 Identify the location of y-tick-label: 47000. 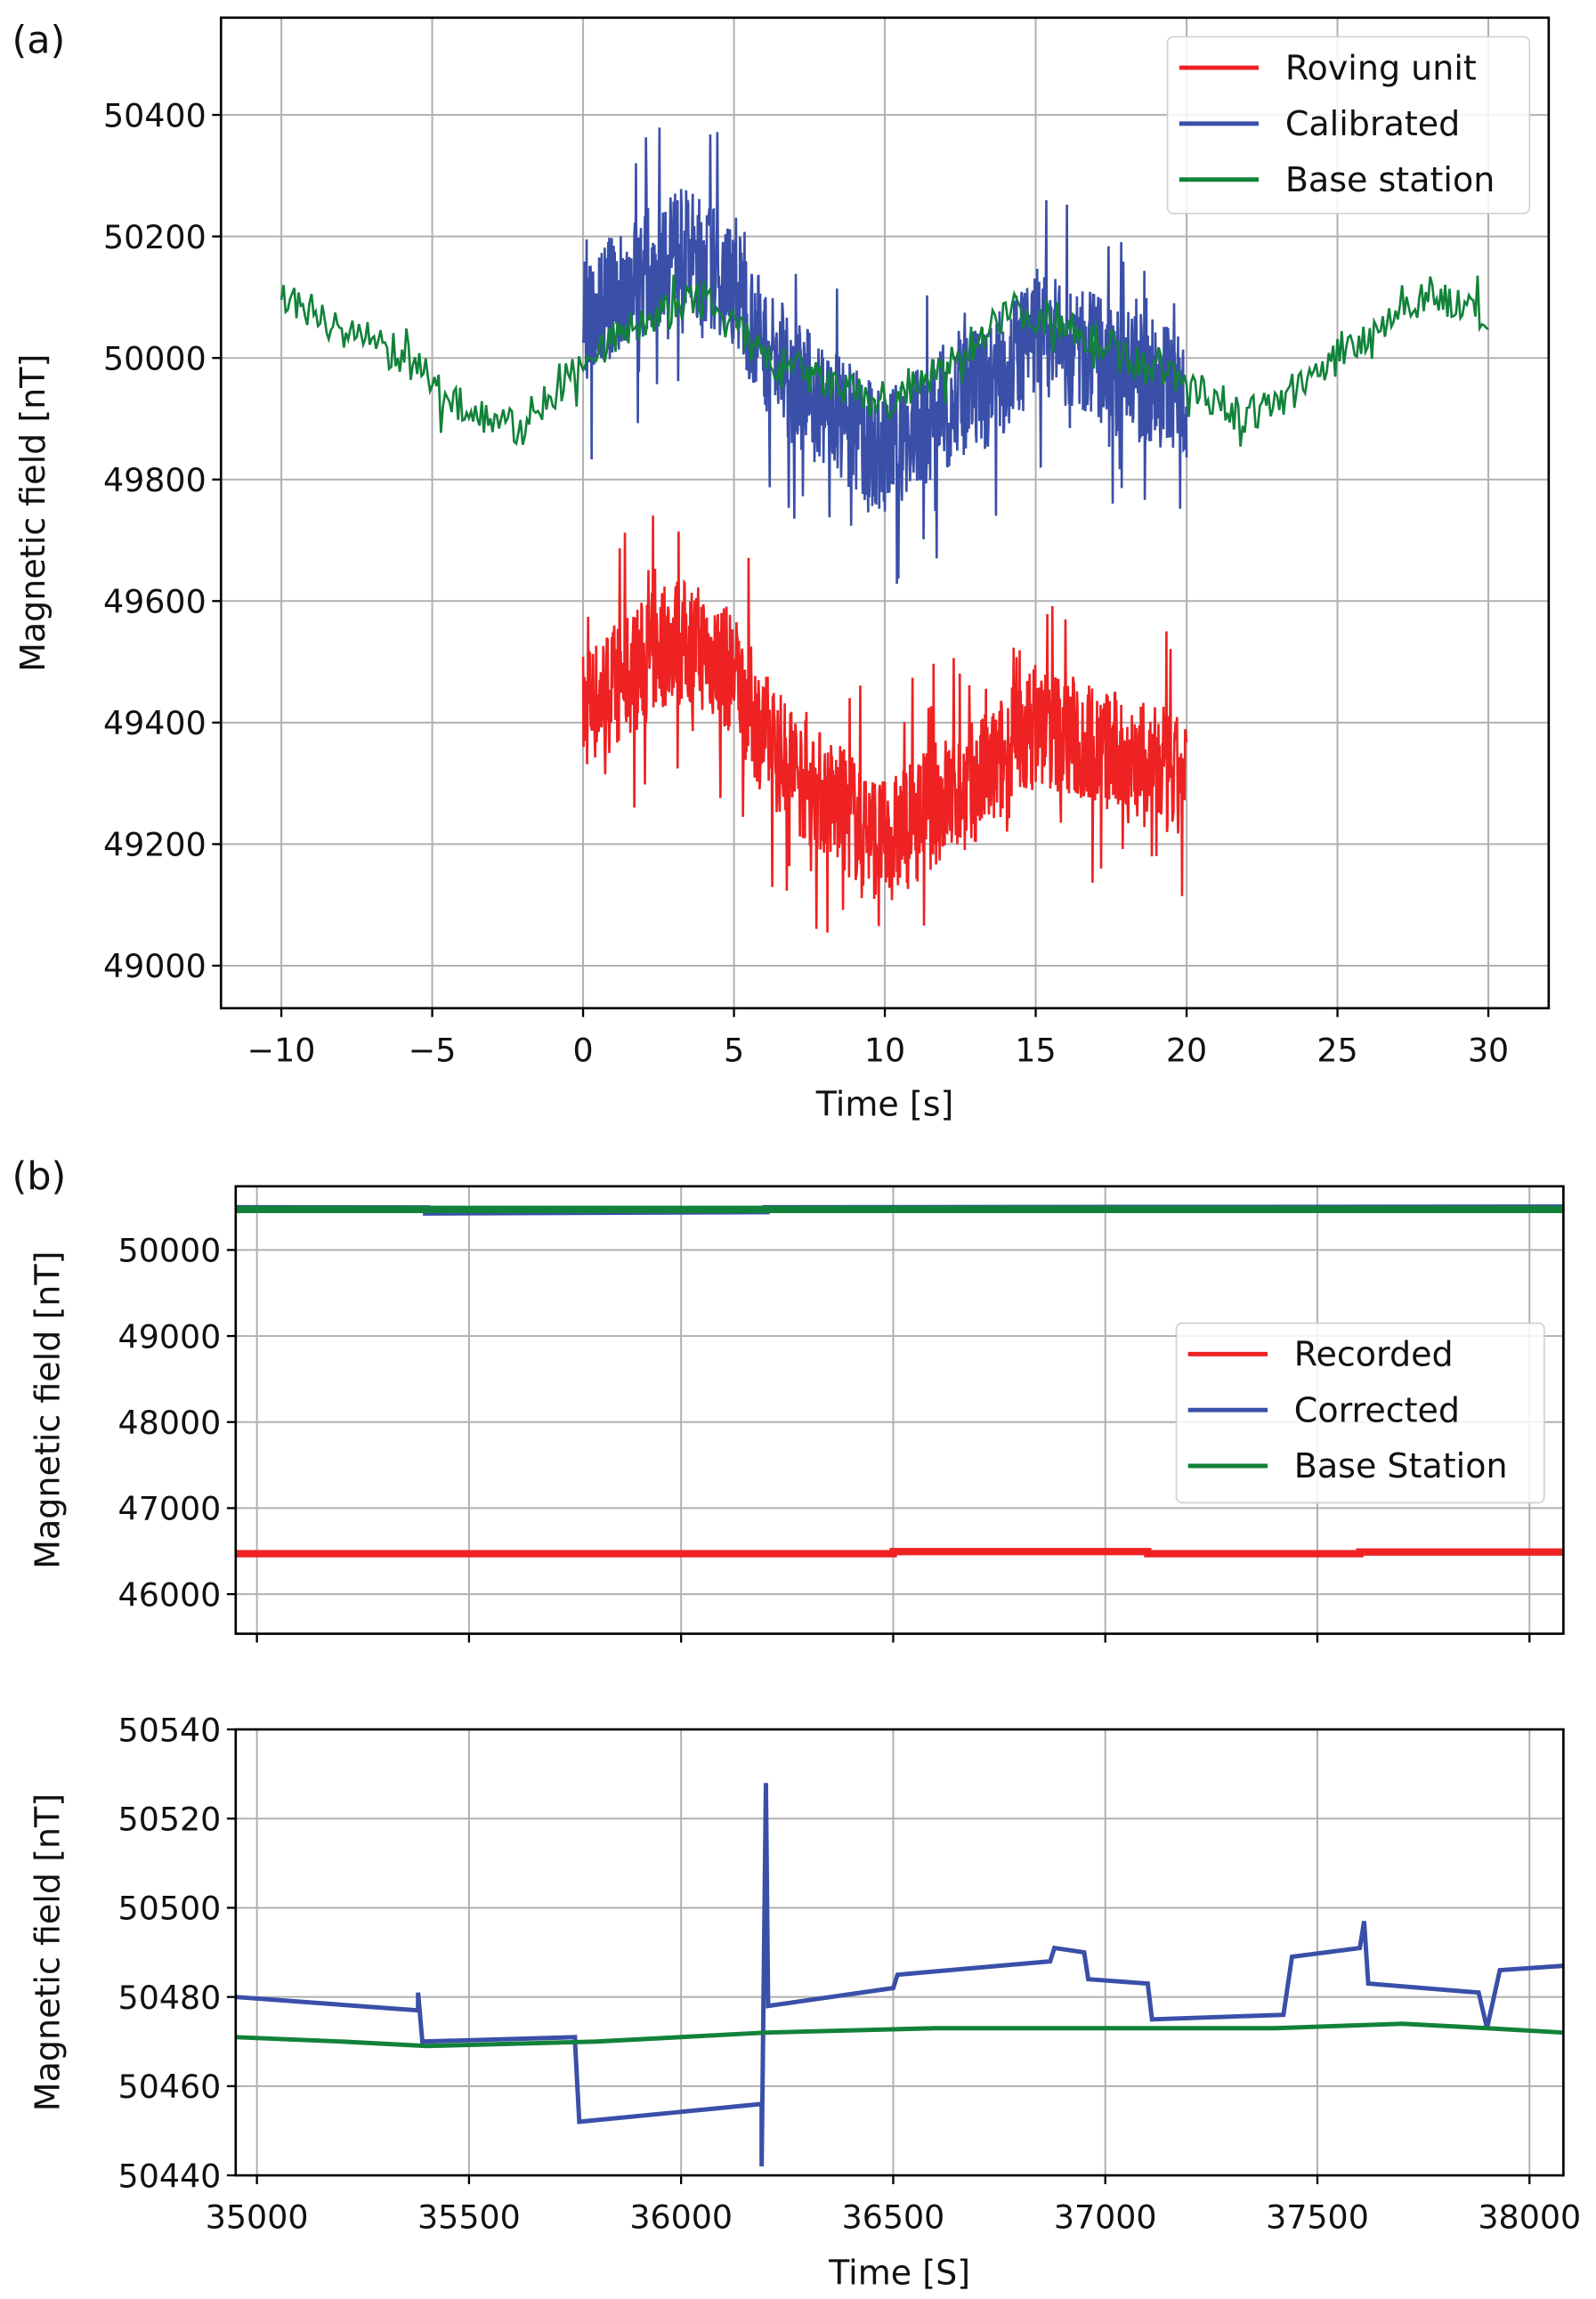
(170, 1509).